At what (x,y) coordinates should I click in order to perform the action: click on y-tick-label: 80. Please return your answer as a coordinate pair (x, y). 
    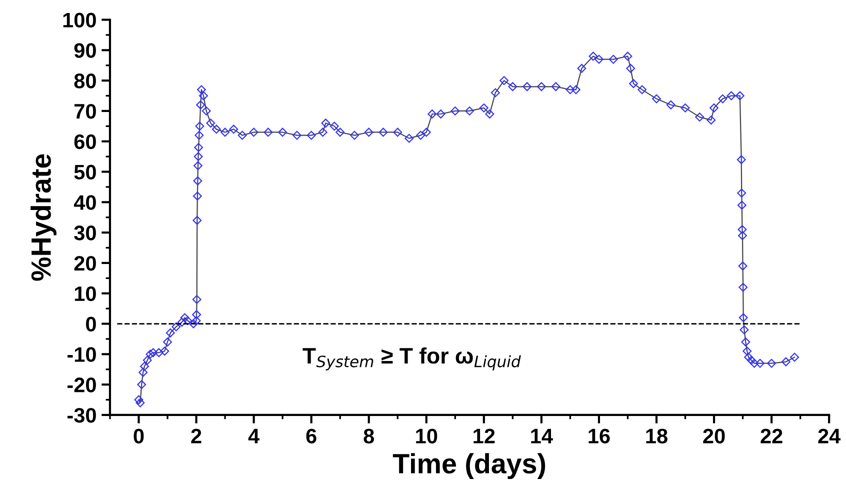
    Looking at the image, I should click on (85, 81).